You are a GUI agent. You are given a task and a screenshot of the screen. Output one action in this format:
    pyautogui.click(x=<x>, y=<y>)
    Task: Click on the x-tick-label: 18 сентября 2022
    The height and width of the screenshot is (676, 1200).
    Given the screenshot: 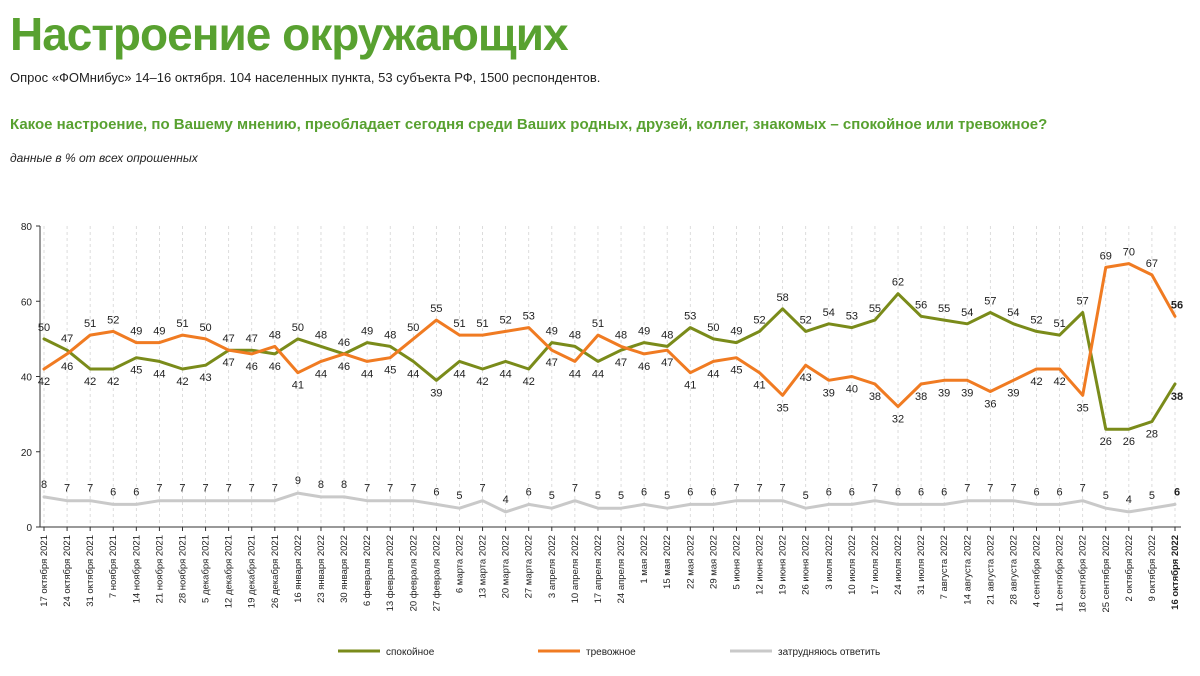 What is the action you would take?
    pyautogui.click(x=1083, y=574)
    